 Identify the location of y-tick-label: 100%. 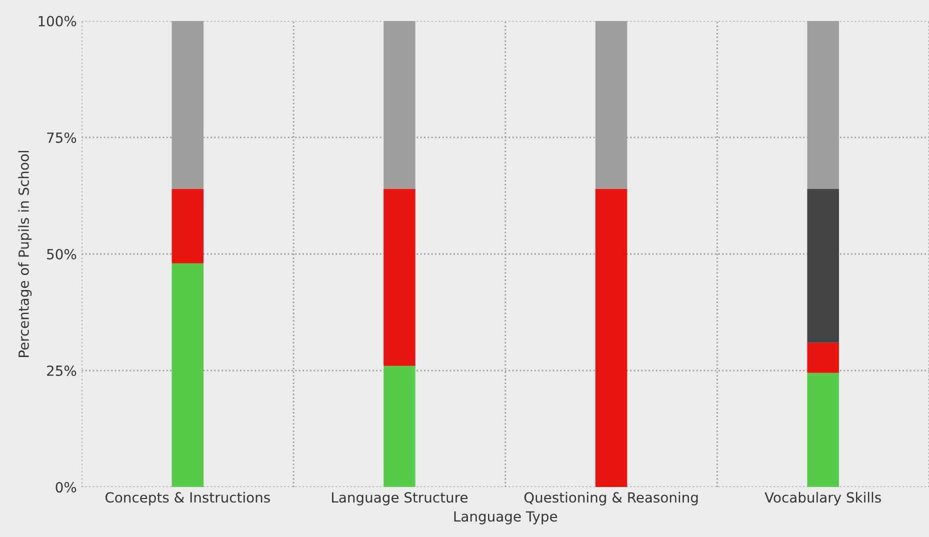
(57, 21).